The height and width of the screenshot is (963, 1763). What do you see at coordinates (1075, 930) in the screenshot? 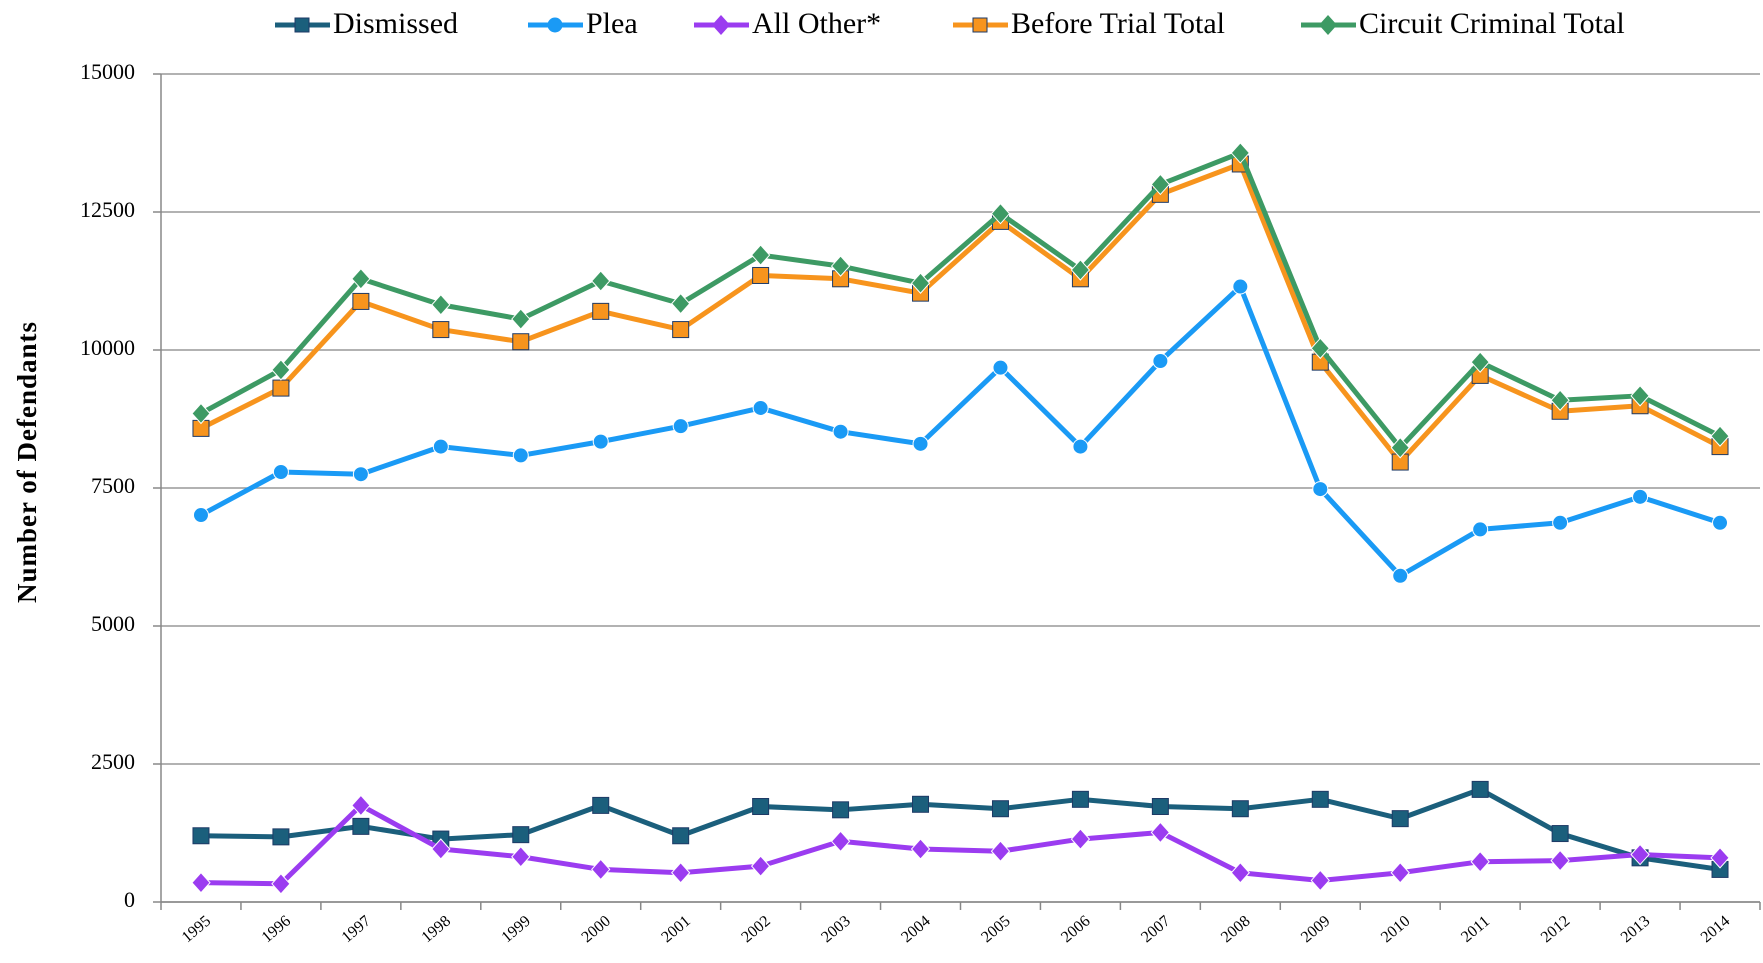
I see `x-tick-label: 2006` at bounding box center [1075, 930].